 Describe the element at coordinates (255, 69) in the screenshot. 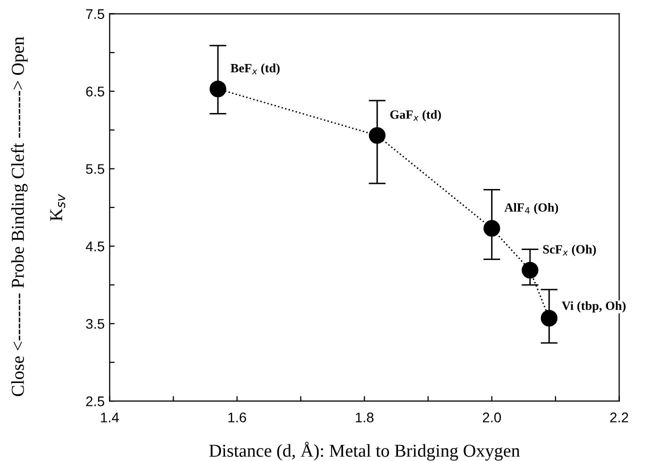

I see `annotation: BeF$_{x}$ (td)` at that location.